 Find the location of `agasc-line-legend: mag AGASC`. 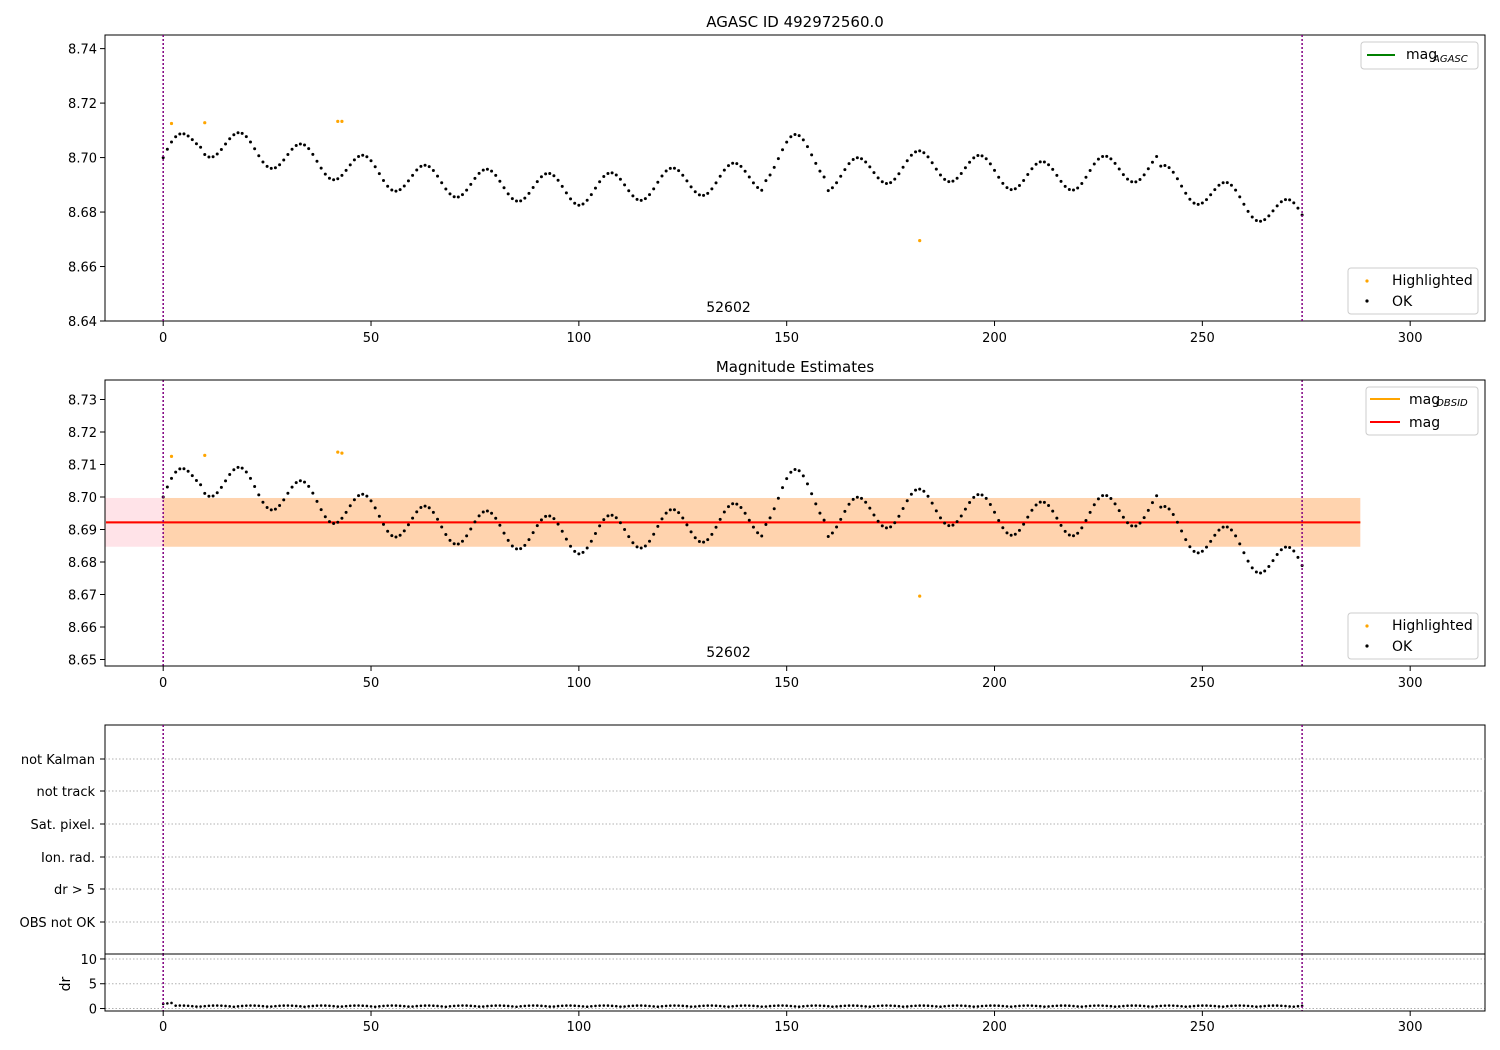

agasc-line-legend: mag AGASC is located at coordinates (1419, 55).